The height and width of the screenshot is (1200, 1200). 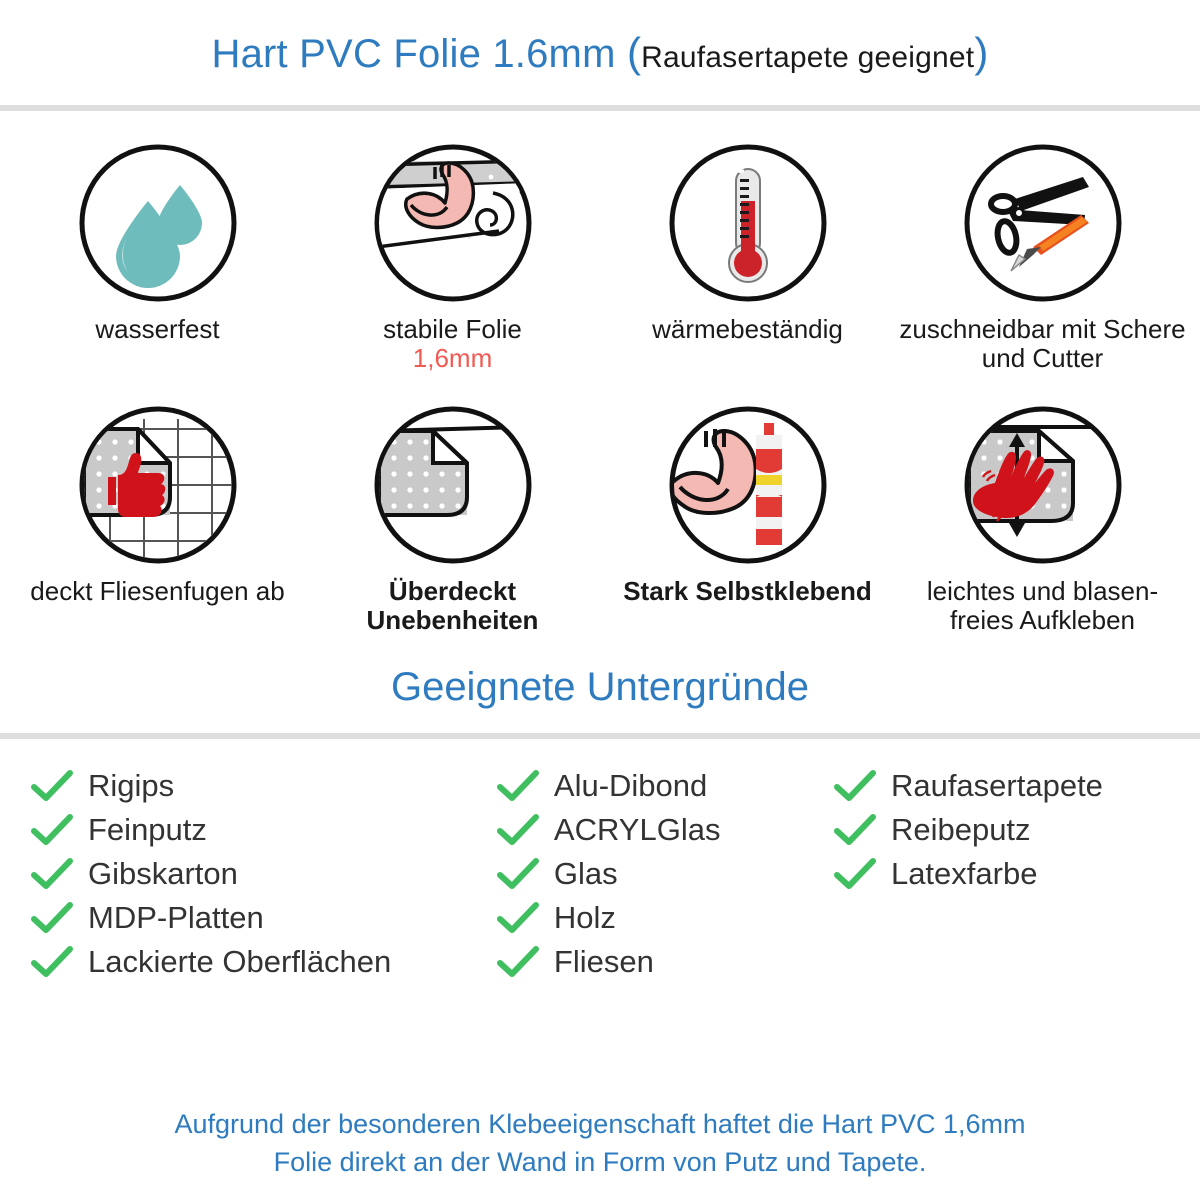 I want to click on list-item: Alu-Dibond, so click(x=664, y=786).